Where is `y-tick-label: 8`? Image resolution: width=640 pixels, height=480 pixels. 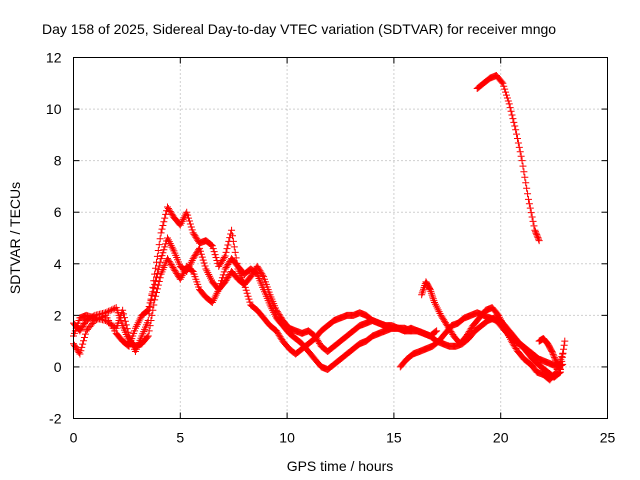
y-tick-label: 8 is located at coordinates (58, 161).